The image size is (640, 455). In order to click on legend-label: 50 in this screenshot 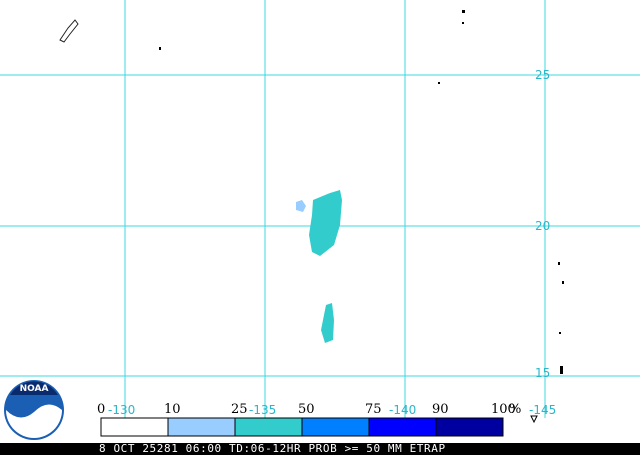, I will do `click(306, 409)`.